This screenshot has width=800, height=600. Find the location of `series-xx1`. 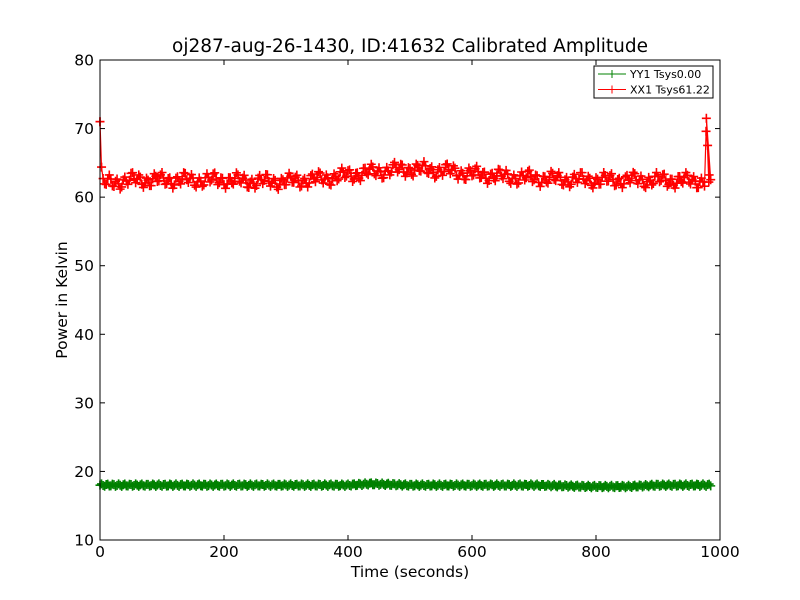

series-xx1 is located at coordinates (405, 153).